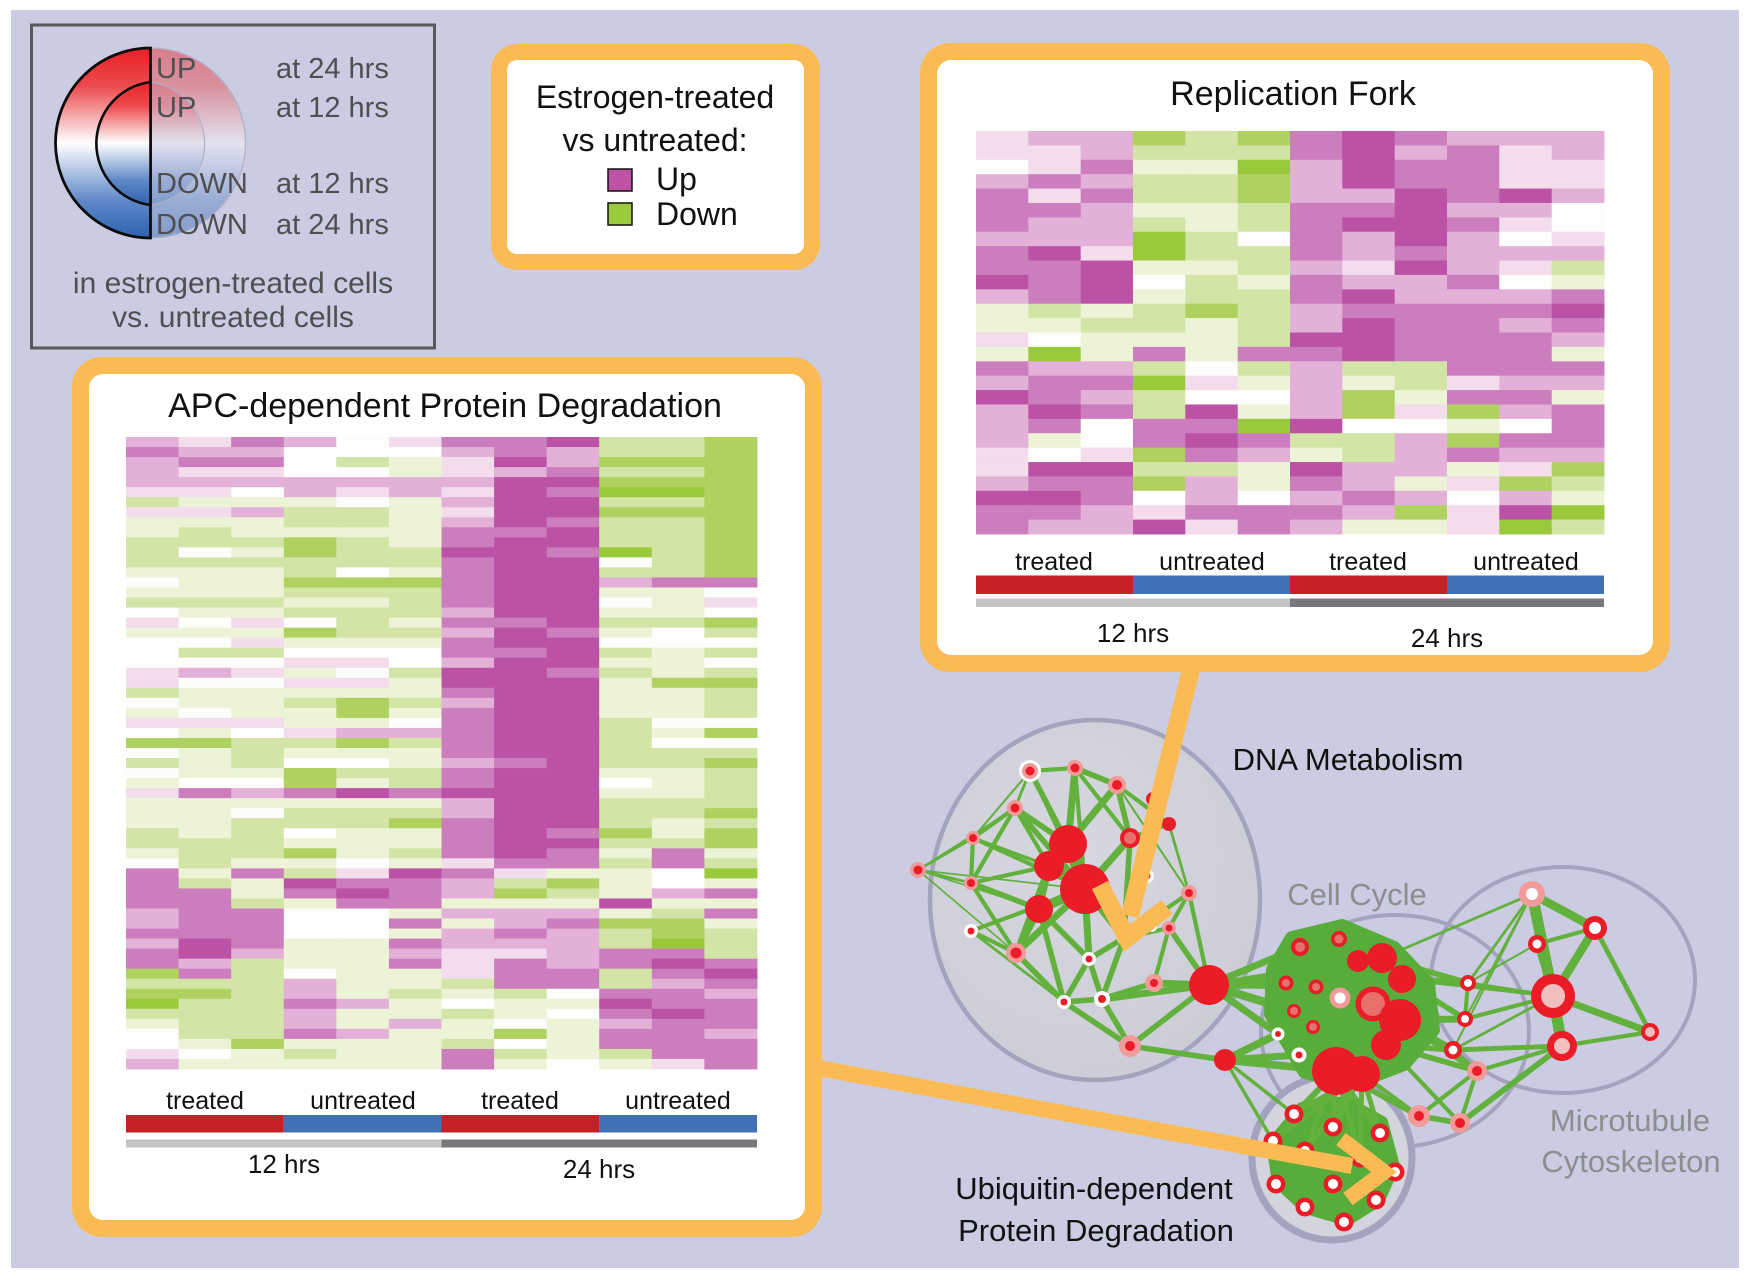  I want to click on svg-text: DNA Metabolism, so click(1348, 759).